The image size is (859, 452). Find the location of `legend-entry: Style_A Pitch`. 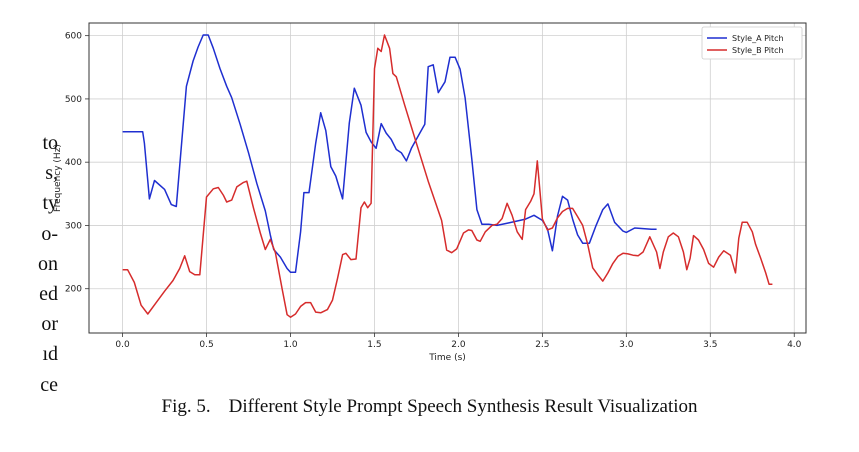

legend-entry: Style_A Pitch is located at coordinates (758, 38).